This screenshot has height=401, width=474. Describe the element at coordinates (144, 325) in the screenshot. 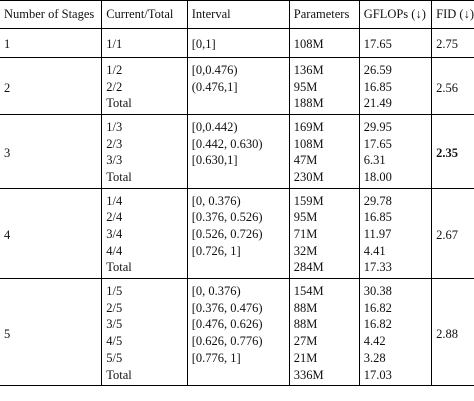

I see `current-total-cell: 3/5` at that location.